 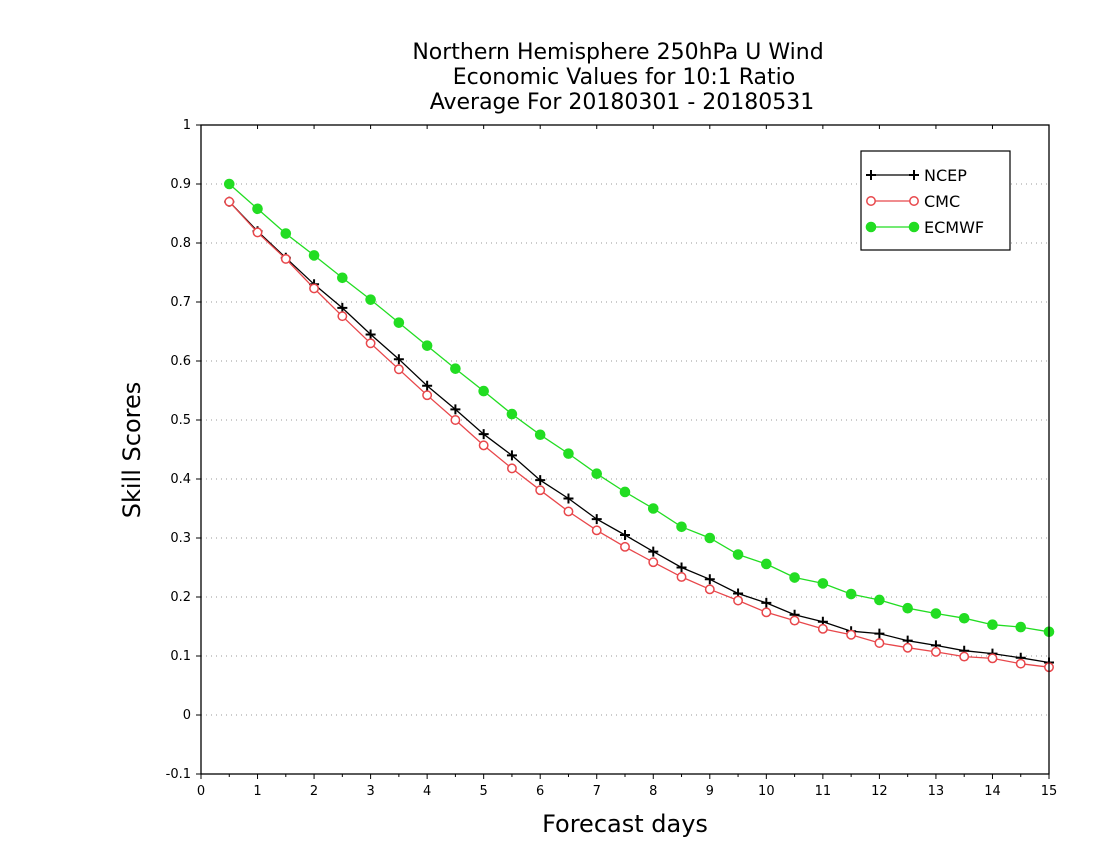 I want to click on title-line-2: Economic Values for 10:1 Ratio, so click(x=624, y=77).